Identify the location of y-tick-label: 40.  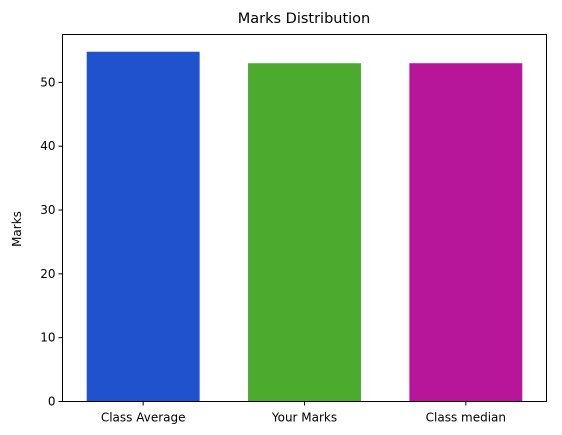
(47, 146).